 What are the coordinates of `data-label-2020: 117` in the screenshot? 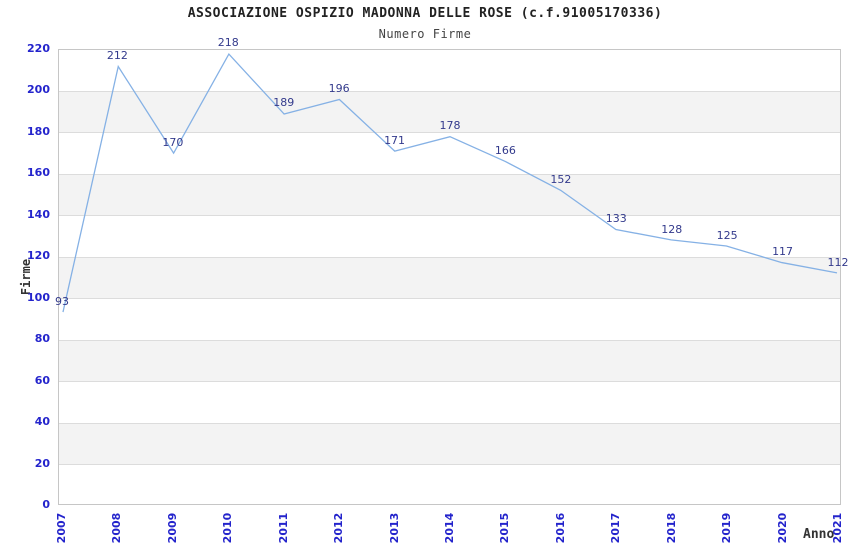 It's located at (783, 252).